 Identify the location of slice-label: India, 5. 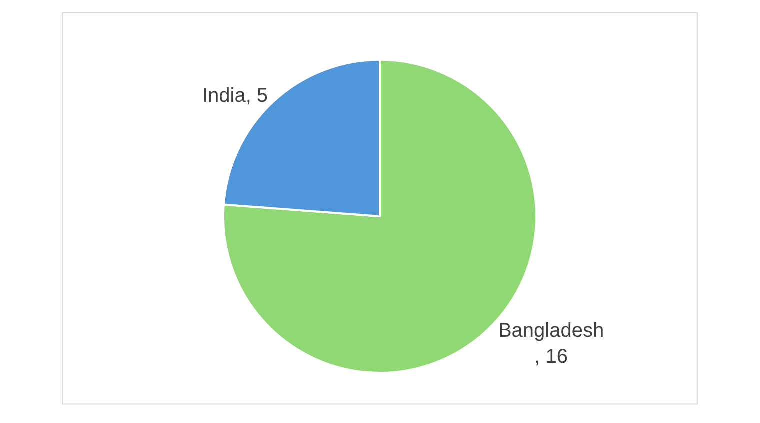
(235, 95).